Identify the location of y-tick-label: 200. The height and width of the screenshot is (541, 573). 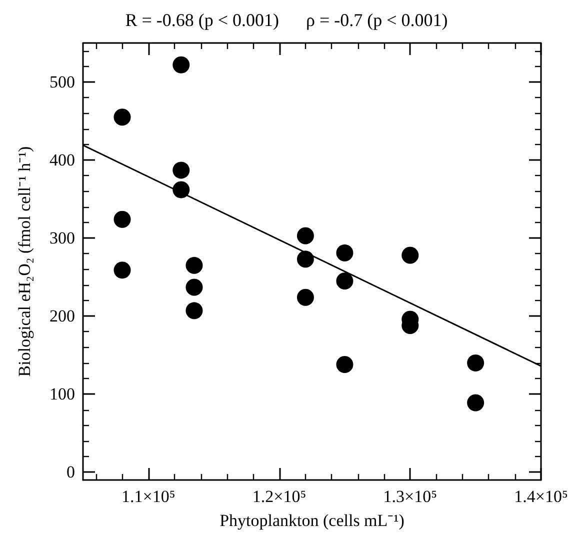
(62, 316).